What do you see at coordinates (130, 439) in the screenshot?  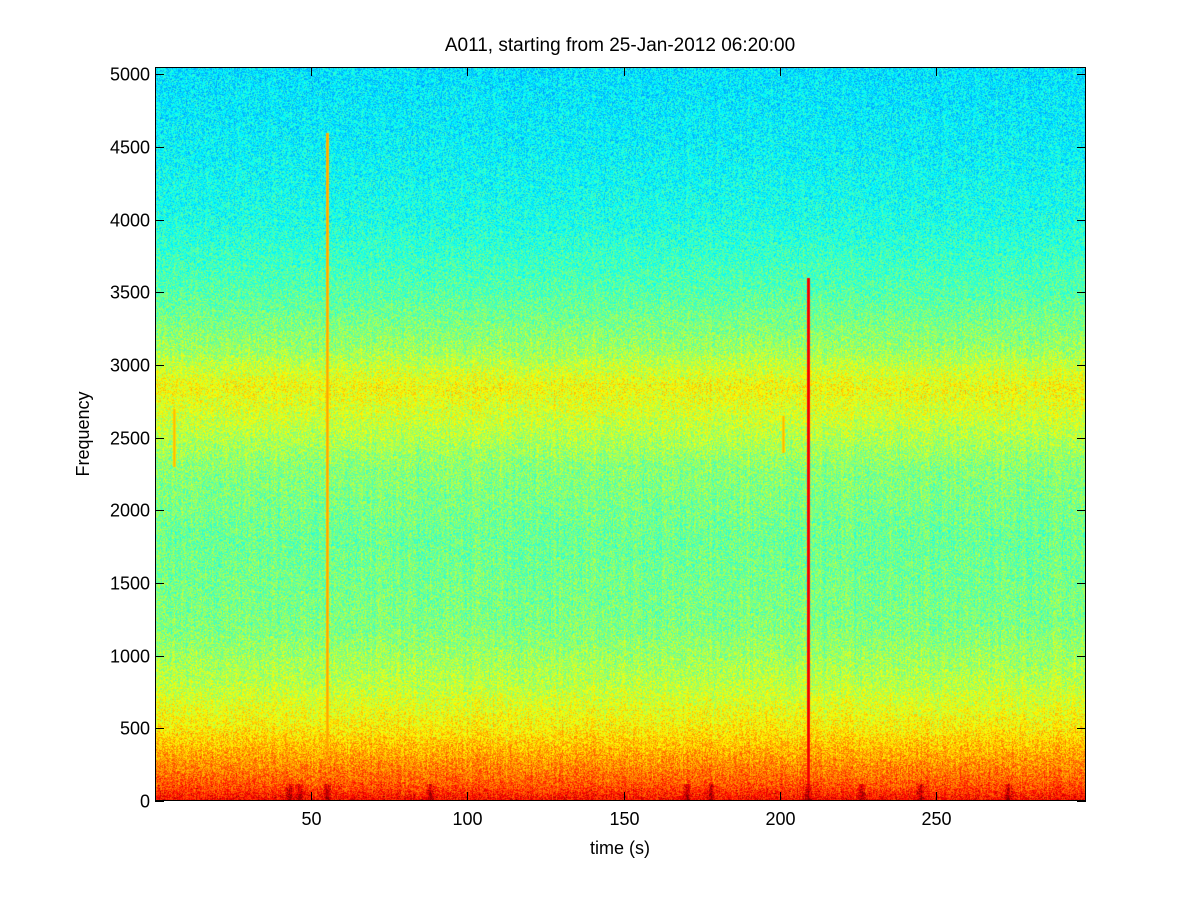 I see `y-tick-label: 2500` at bounding box center [130, 439].